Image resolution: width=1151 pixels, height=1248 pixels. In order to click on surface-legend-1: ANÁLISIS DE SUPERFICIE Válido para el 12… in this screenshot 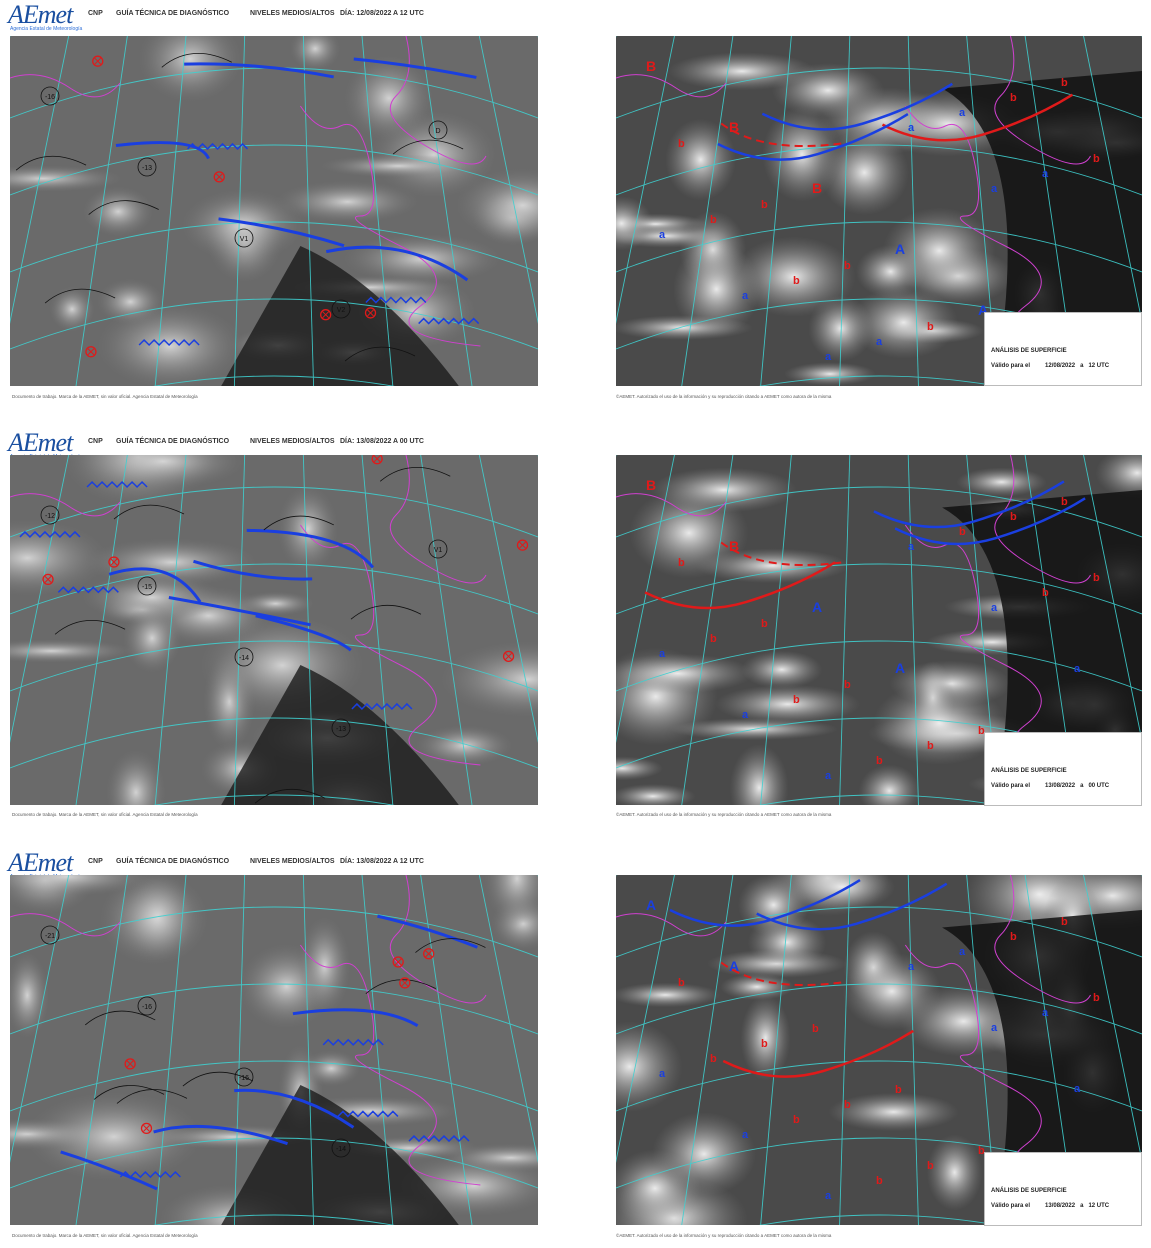, I will do `click(1063, 349)`.